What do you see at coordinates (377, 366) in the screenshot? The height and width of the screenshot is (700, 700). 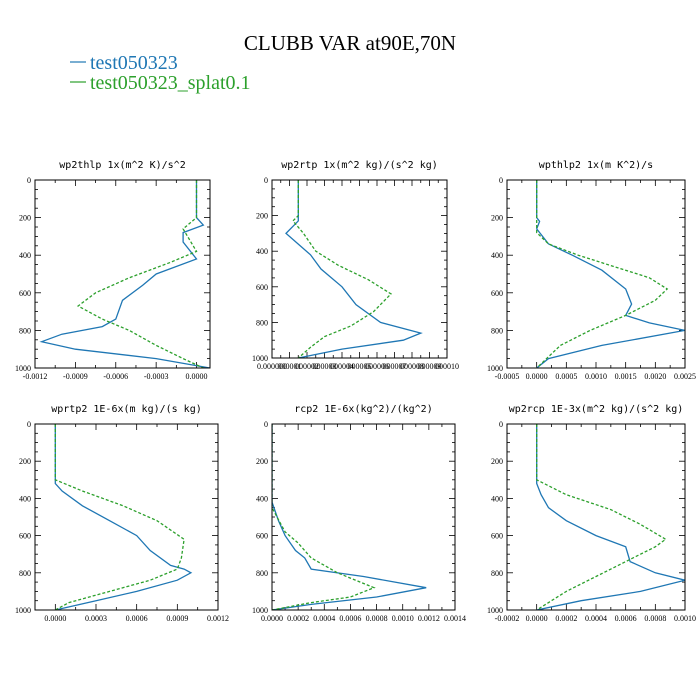 I see `x-tick-label: 000006` at bounding box center [377, 366].